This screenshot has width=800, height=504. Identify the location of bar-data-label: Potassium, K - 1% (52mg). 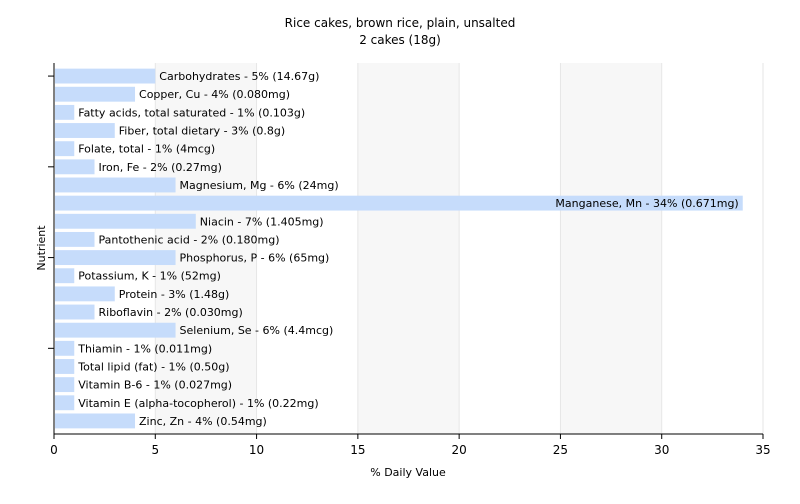
(149, 276).